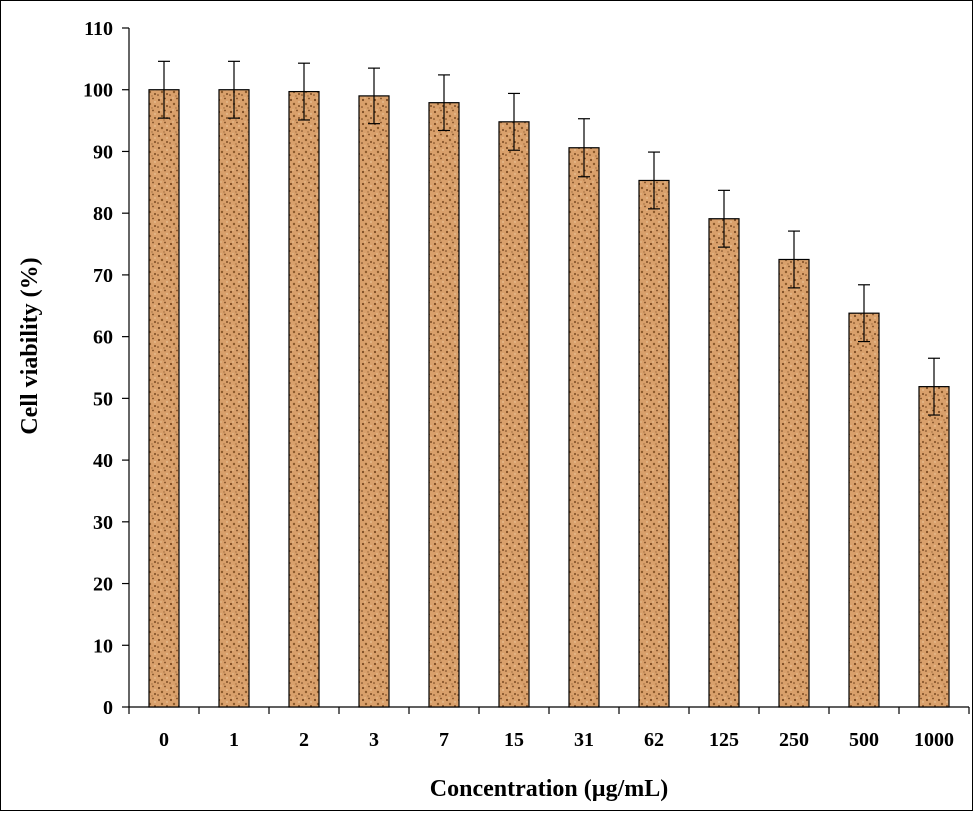  I want to click on y-tick-label: 80, so click(103, 214).